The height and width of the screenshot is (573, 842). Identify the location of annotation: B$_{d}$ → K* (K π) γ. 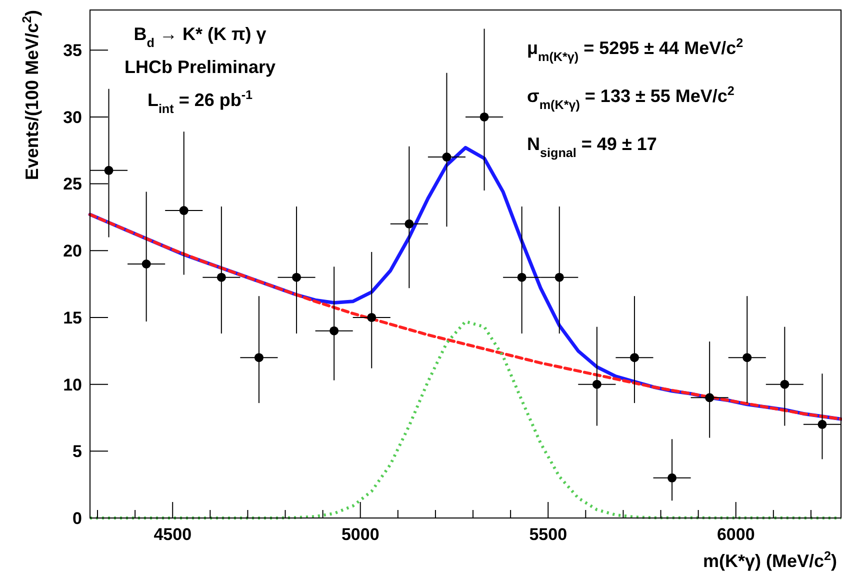
(200, 37).